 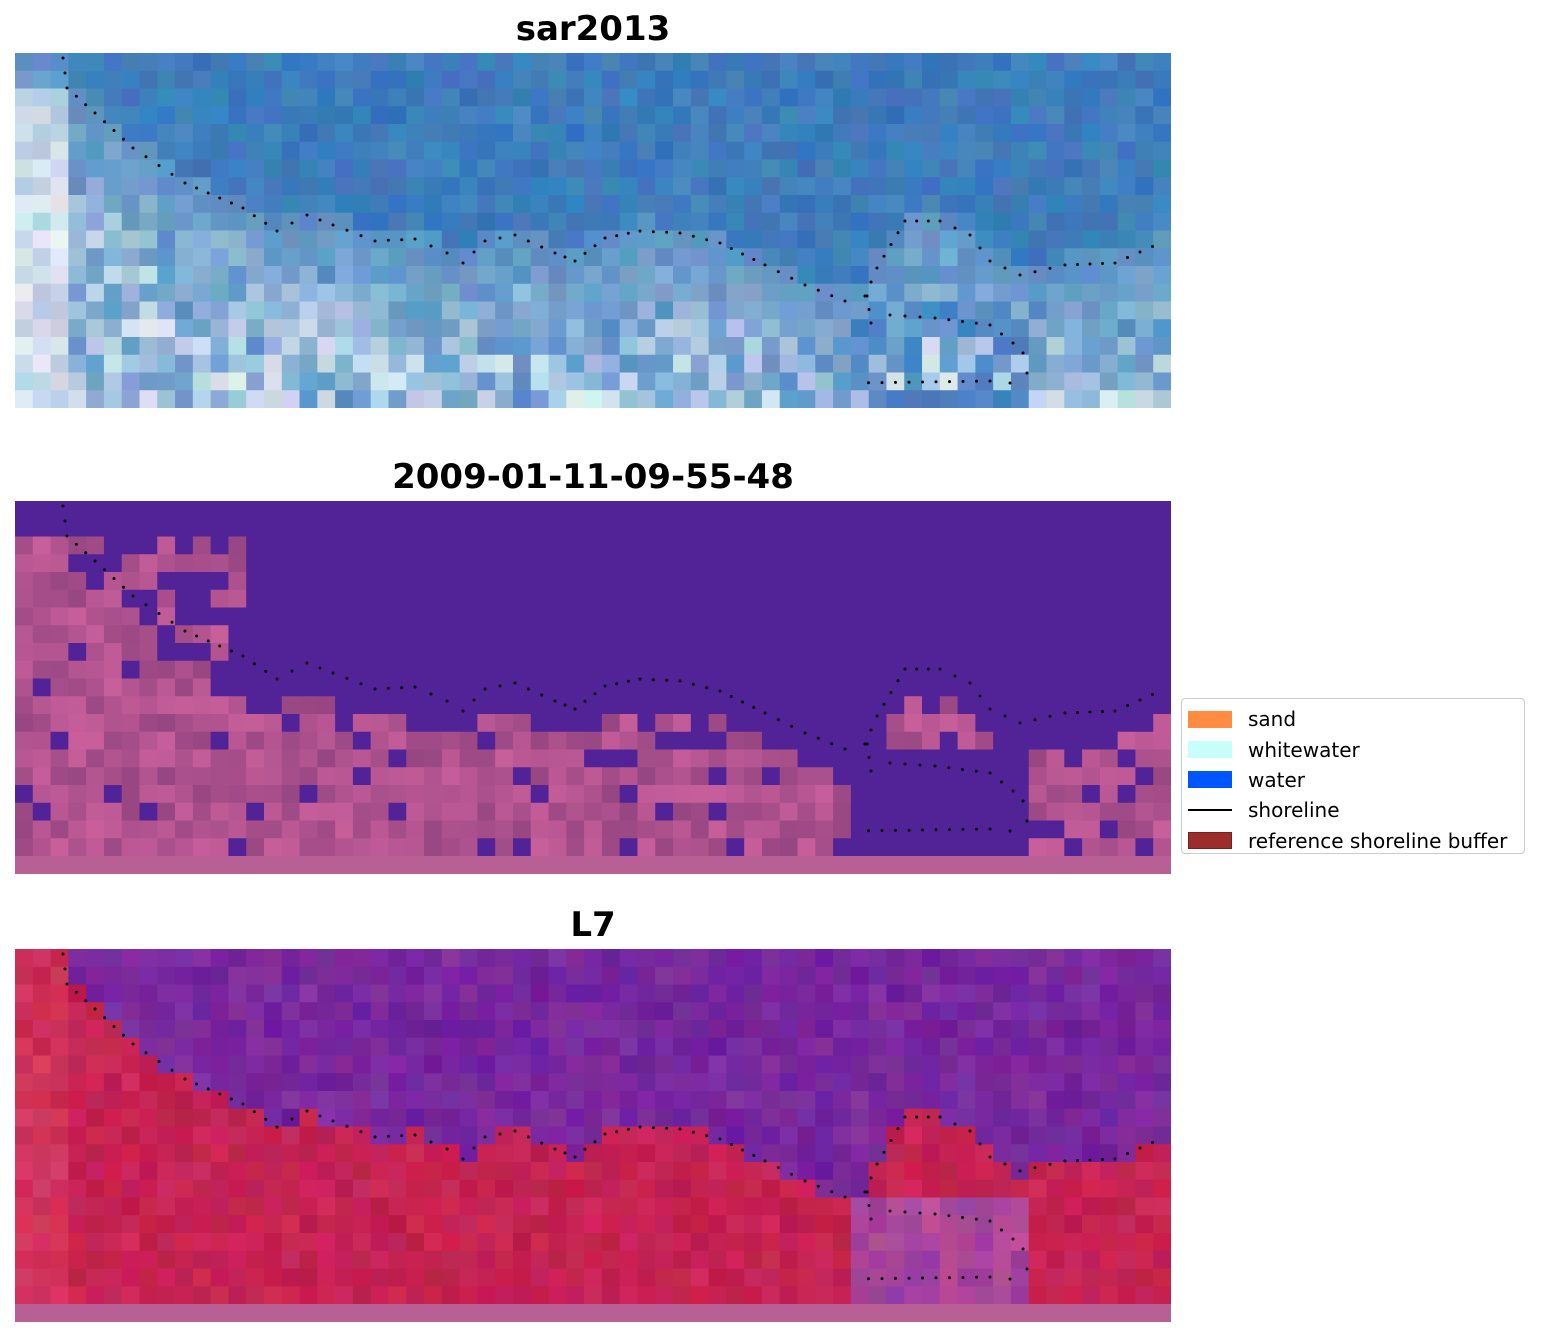 I want to click on panel-title-l7: L7, so click(x=593, y=925).